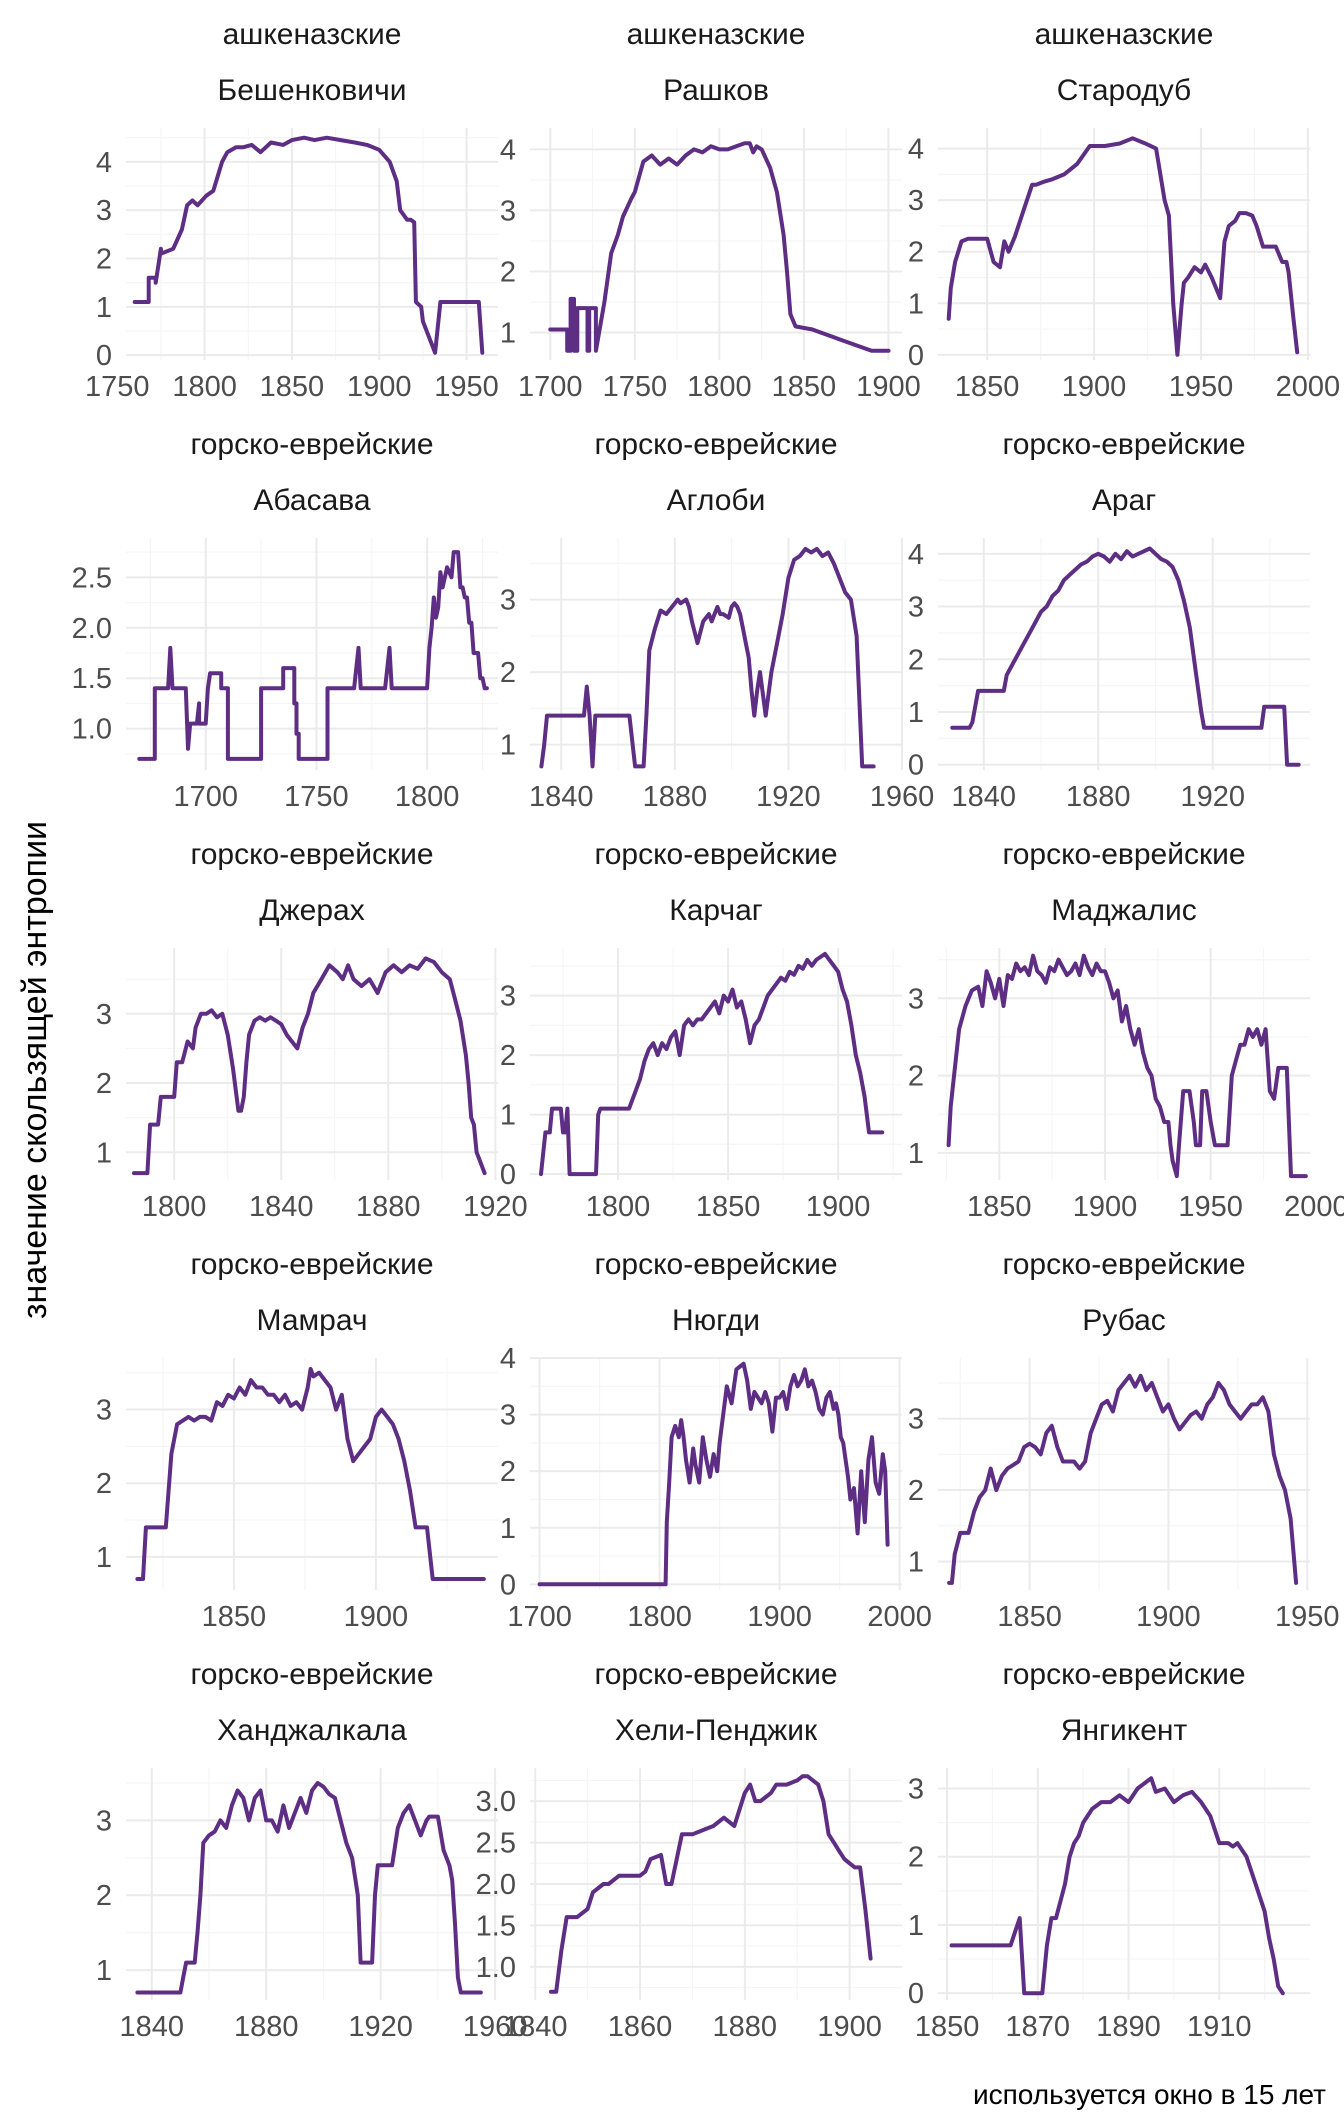  I want to click on panel-3: 1850 1900 1950 2000 0 1 2 3 4 ашкеназские Стародуб, so click(1124, 210).